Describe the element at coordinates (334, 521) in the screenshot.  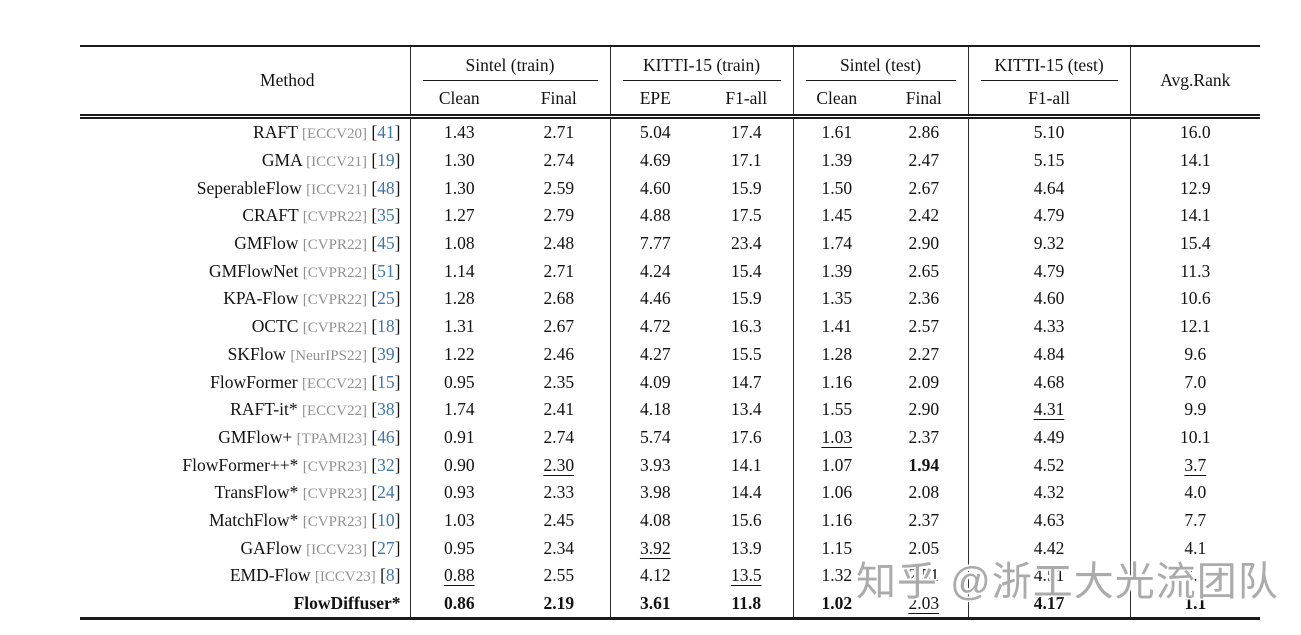
I see `venue-tag: [CVPR23]` at that location.